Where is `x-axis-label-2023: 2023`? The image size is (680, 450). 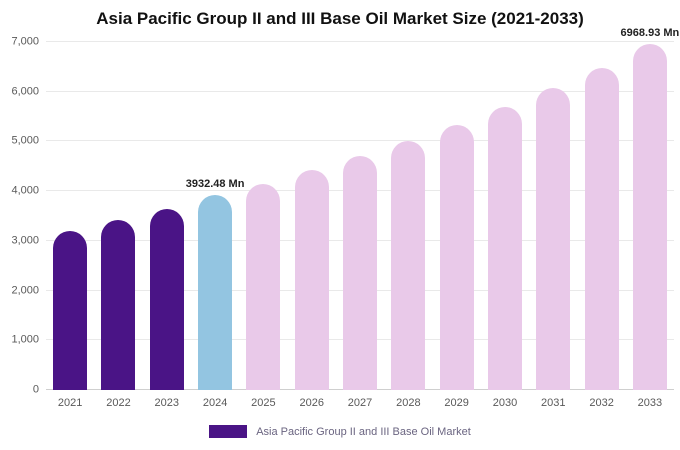
x-axis-label-2023: 2023 is located at coordinates (167, 403).